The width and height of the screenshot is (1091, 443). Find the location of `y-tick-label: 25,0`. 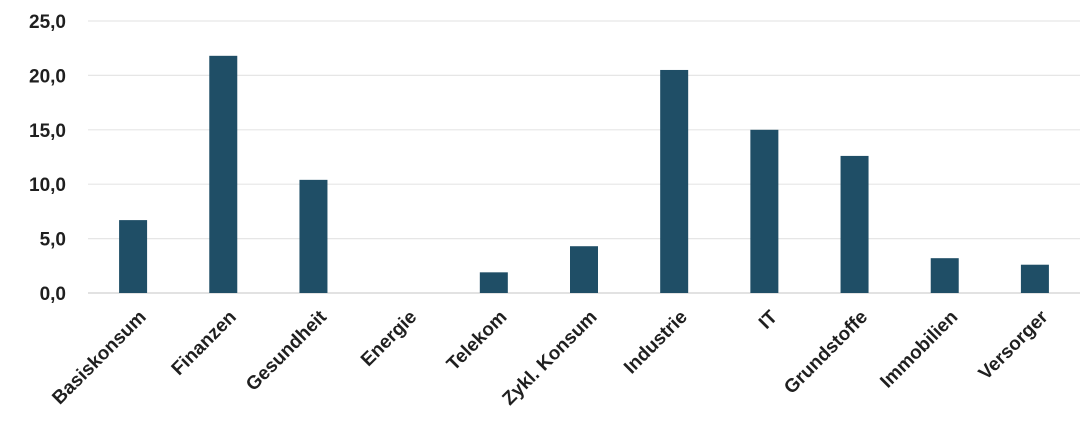

y-tick-label: 25,0 is located at coordinates (47, 22).